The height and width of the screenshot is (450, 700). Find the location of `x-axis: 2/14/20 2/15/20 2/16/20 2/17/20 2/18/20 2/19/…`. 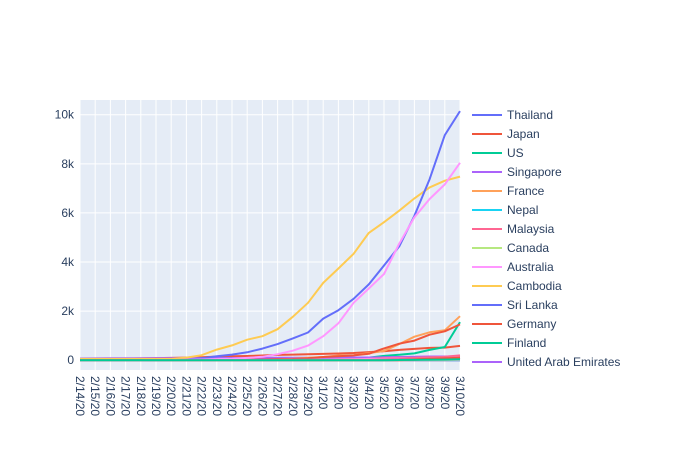

x-axis: 2/14/20 2/15/20 2/16/20 2/17/20 2/18/20 2/19/… is located at coordinates (270, 396).